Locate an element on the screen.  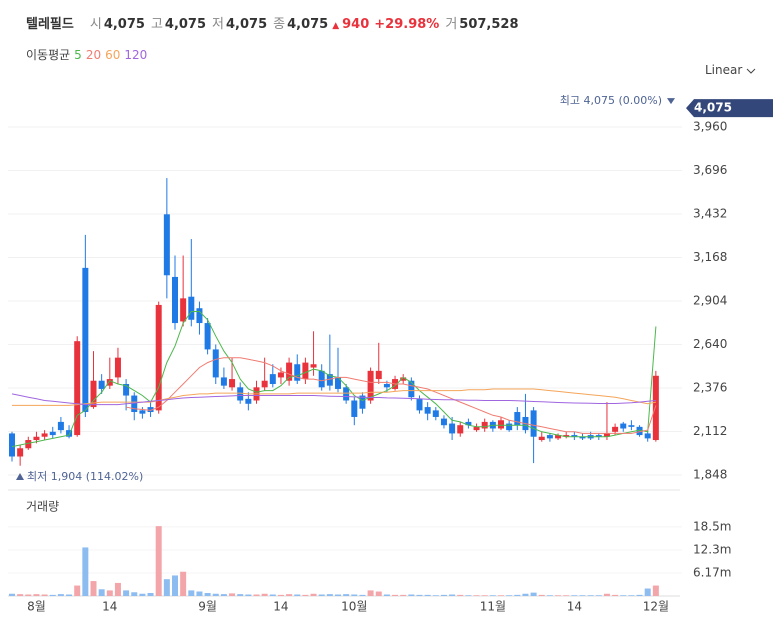
up-arrow: ▲ is located at coordinates (336, 26).